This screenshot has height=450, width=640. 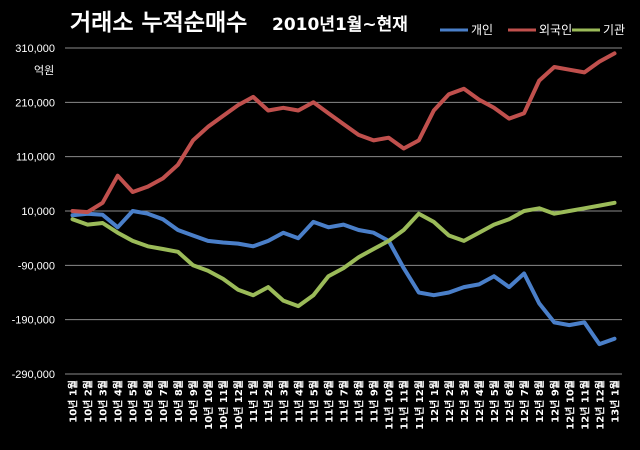 I want to click on x-tick-label: 11년 7월, so click(x=344, y=401).